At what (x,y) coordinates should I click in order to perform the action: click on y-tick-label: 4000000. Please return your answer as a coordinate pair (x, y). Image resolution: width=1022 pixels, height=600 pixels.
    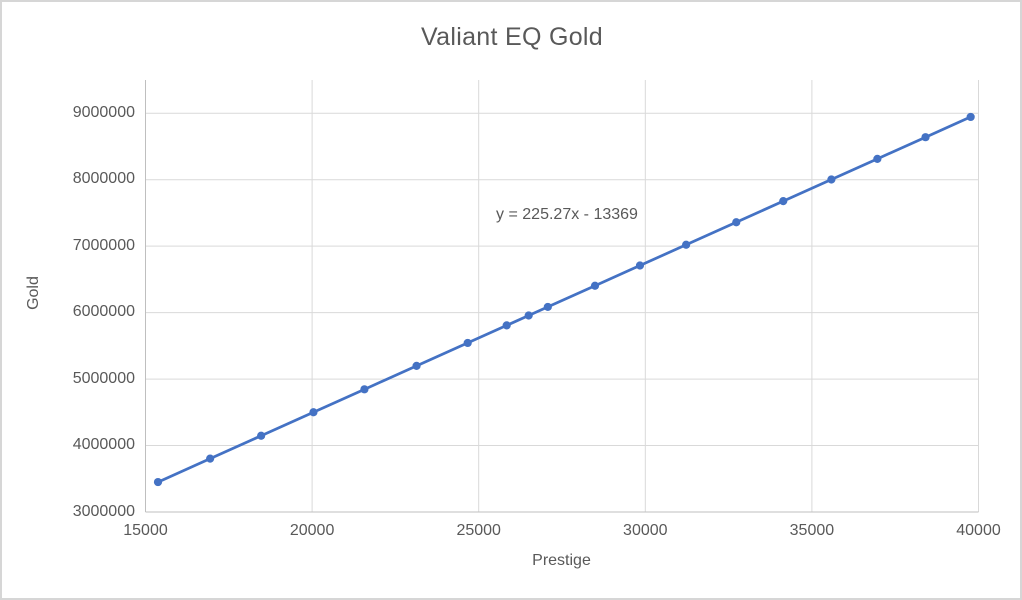
    Looking at the image, I should click on (103, 445).